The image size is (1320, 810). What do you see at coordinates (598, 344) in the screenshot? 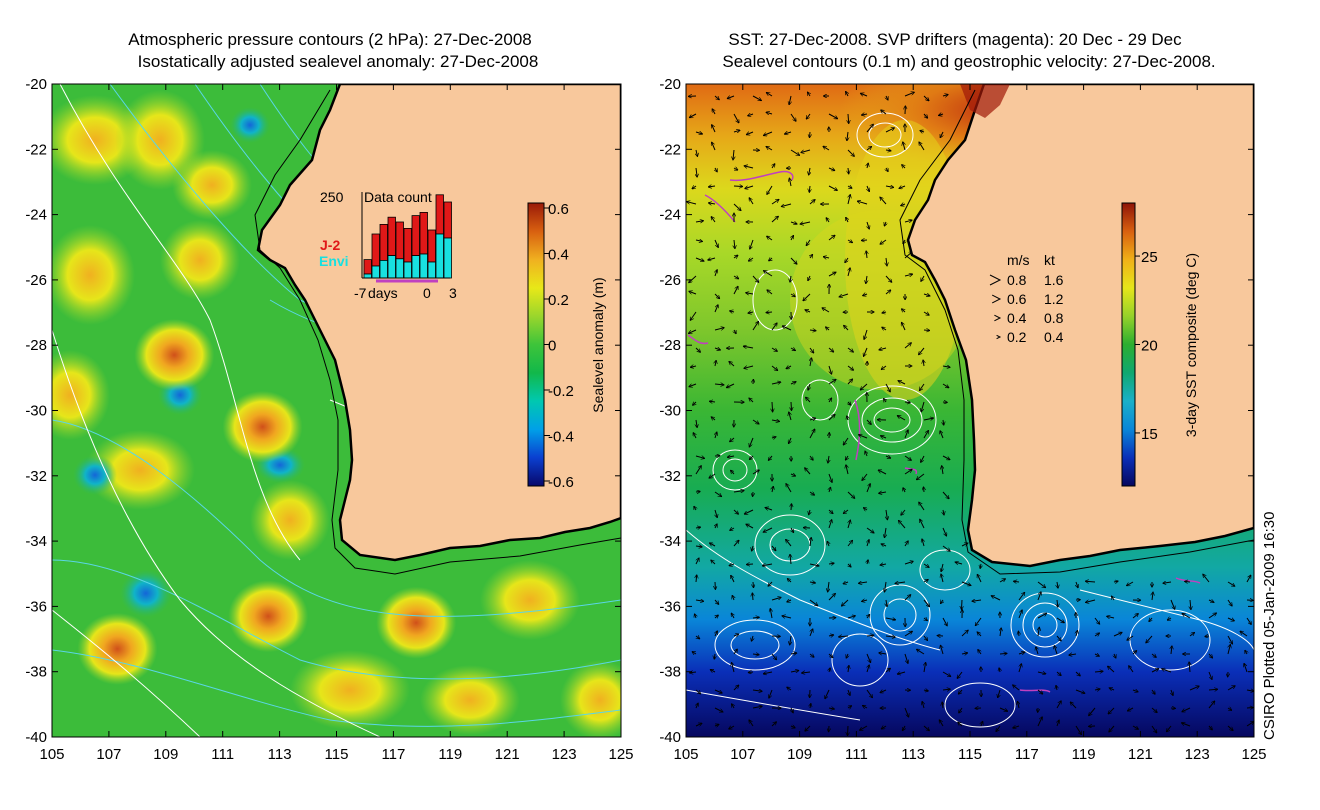
I see `left-colorbar-label: Sealevel anomaly (m)` at bounding box center [598, 344].